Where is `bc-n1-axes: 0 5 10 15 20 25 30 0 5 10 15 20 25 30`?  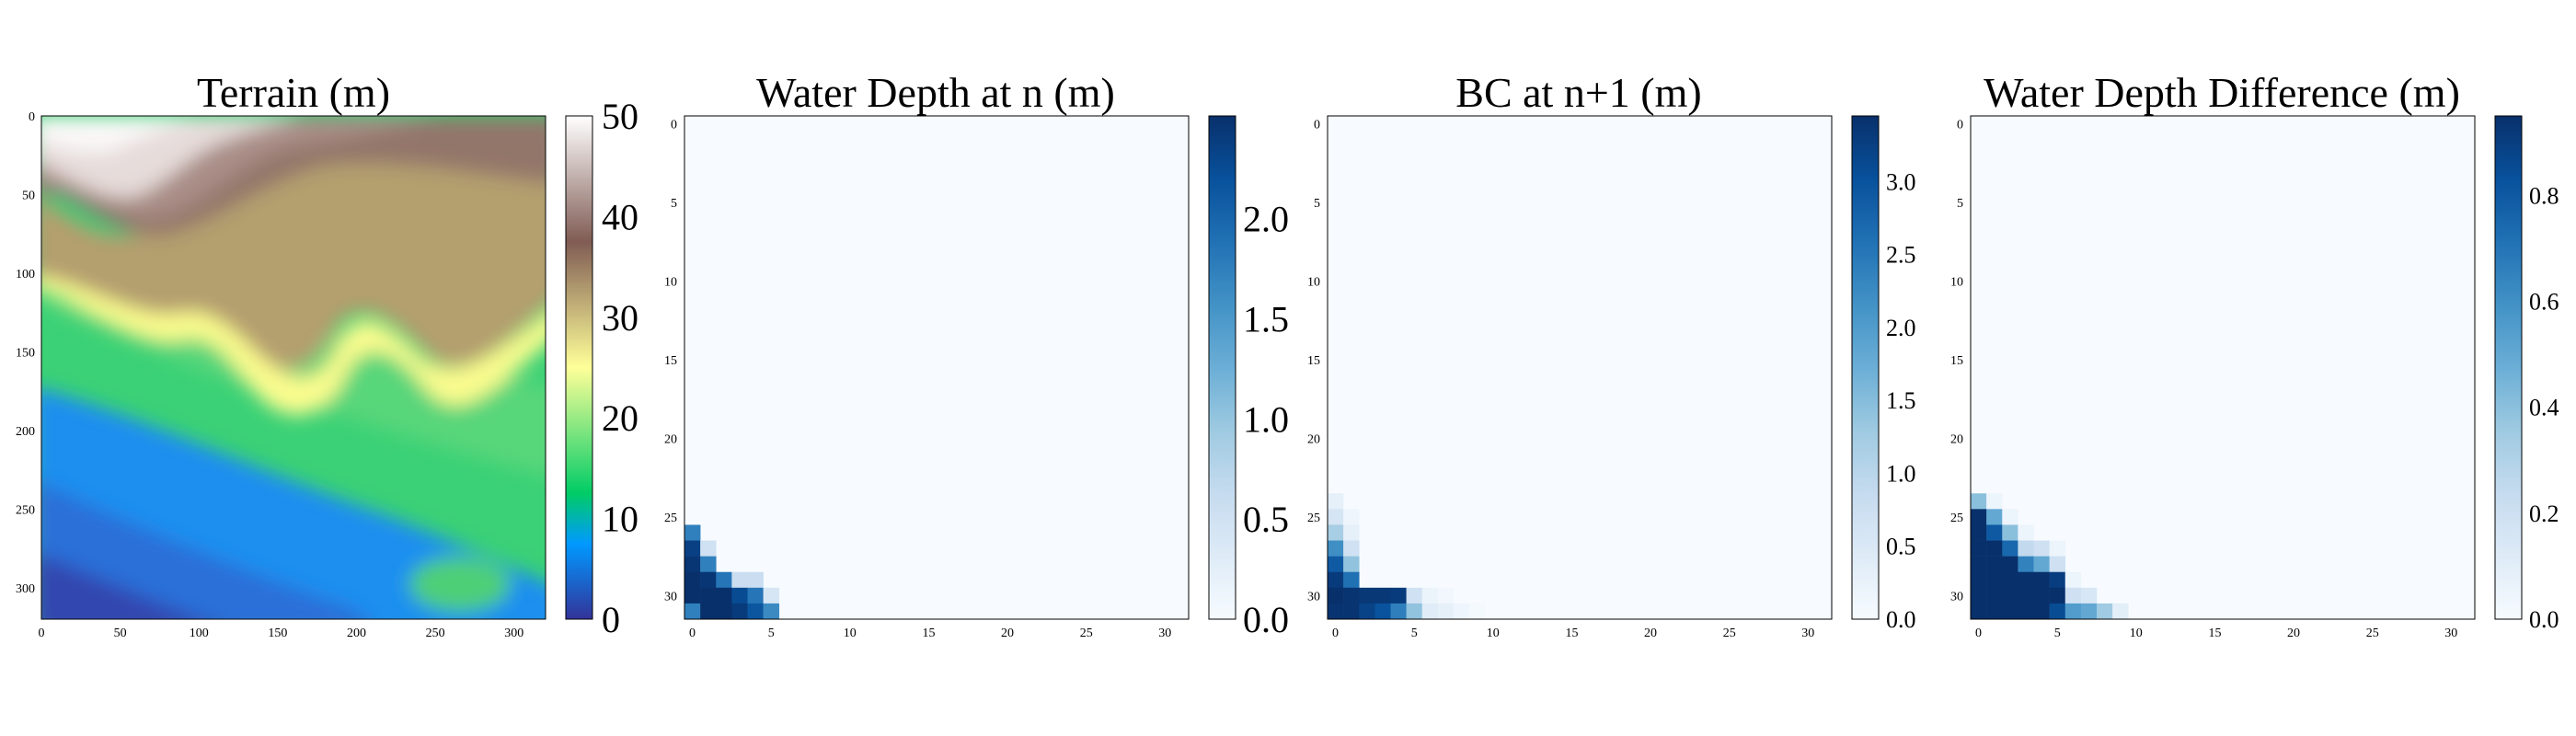
bc-n1-axes: 0 5 10 15 20 25 30 0 5 10 15 20 25 30 is located at coordinates (1560, 379).